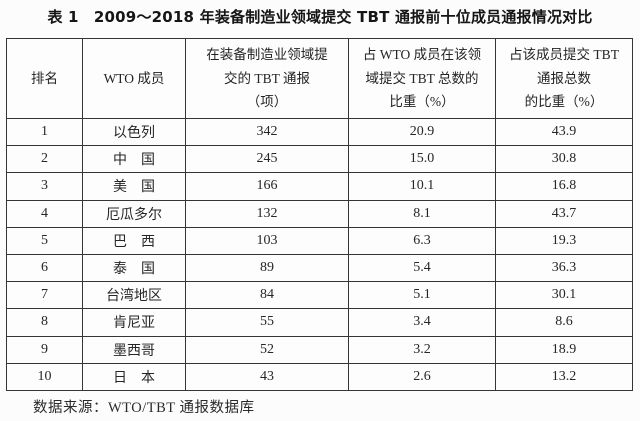 This screenshot has width=640, height=421. What do you see at coordinates (134, 349) in the screenshot?
I see `cell-member: 墨西哥` at bounding box center [134, 349].